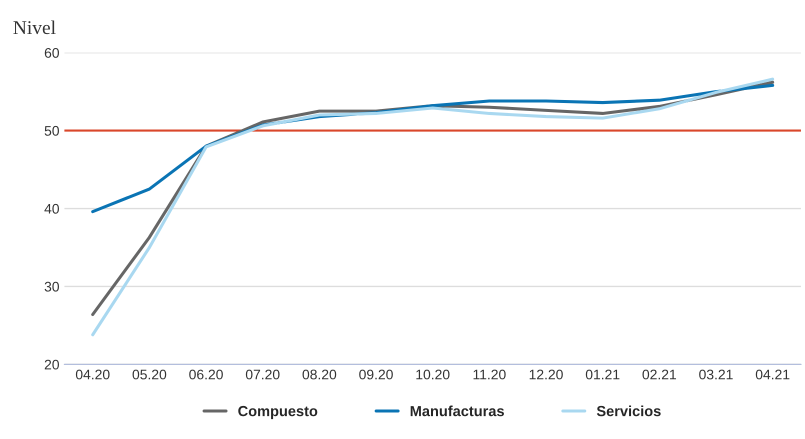  What do you see at coordinates (603, 375) in the screenshot?
I see `x-tick-label: 01.21` at bounding box center [603, 375].